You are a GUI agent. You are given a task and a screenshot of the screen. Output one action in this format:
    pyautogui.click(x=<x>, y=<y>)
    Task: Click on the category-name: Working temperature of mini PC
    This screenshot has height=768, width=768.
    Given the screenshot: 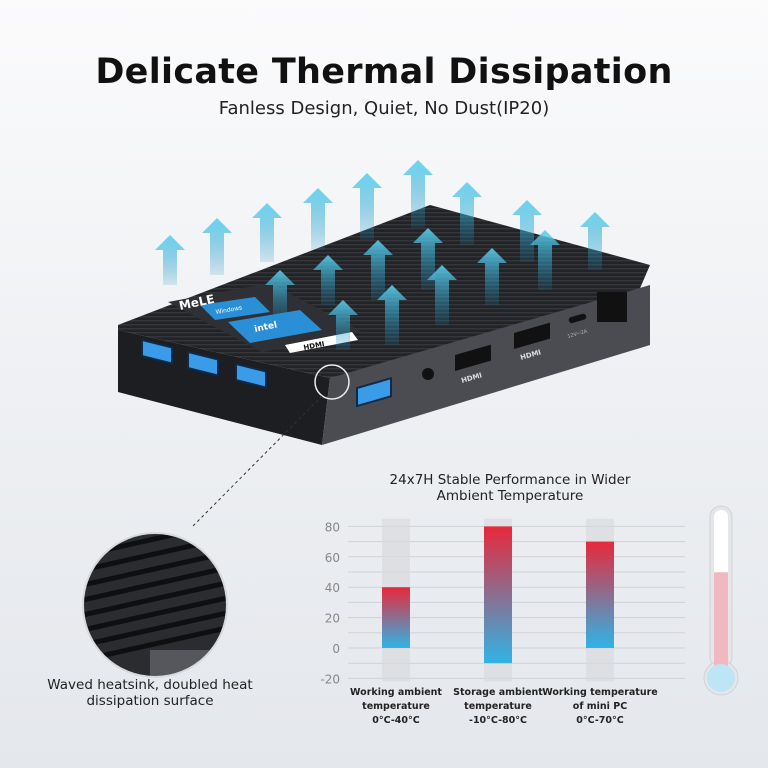 What is the action you would take?
    pyautogui.click(x=600, y=699)
    